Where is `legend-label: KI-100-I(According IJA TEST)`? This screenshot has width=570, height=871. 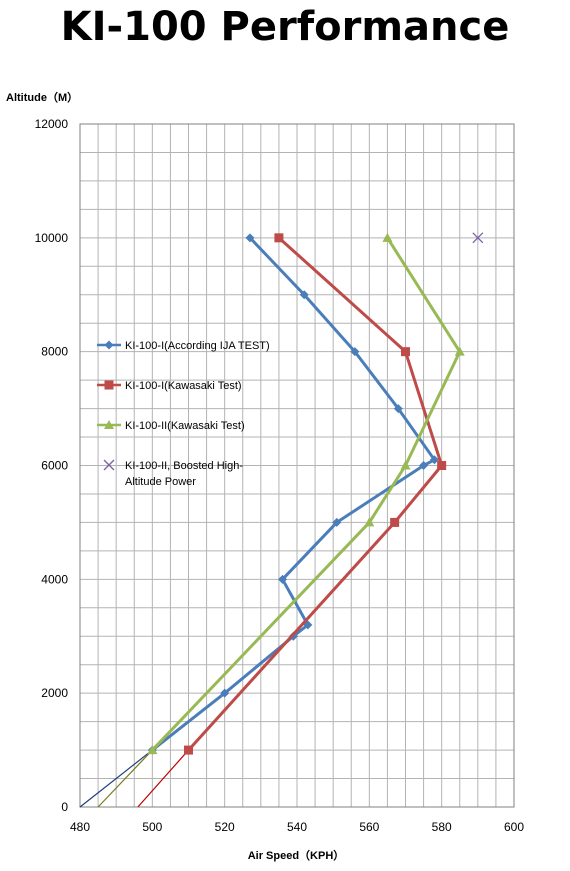 legend-label: KI-100-I(According IJA TEST) is located at coordinates (197, 346).